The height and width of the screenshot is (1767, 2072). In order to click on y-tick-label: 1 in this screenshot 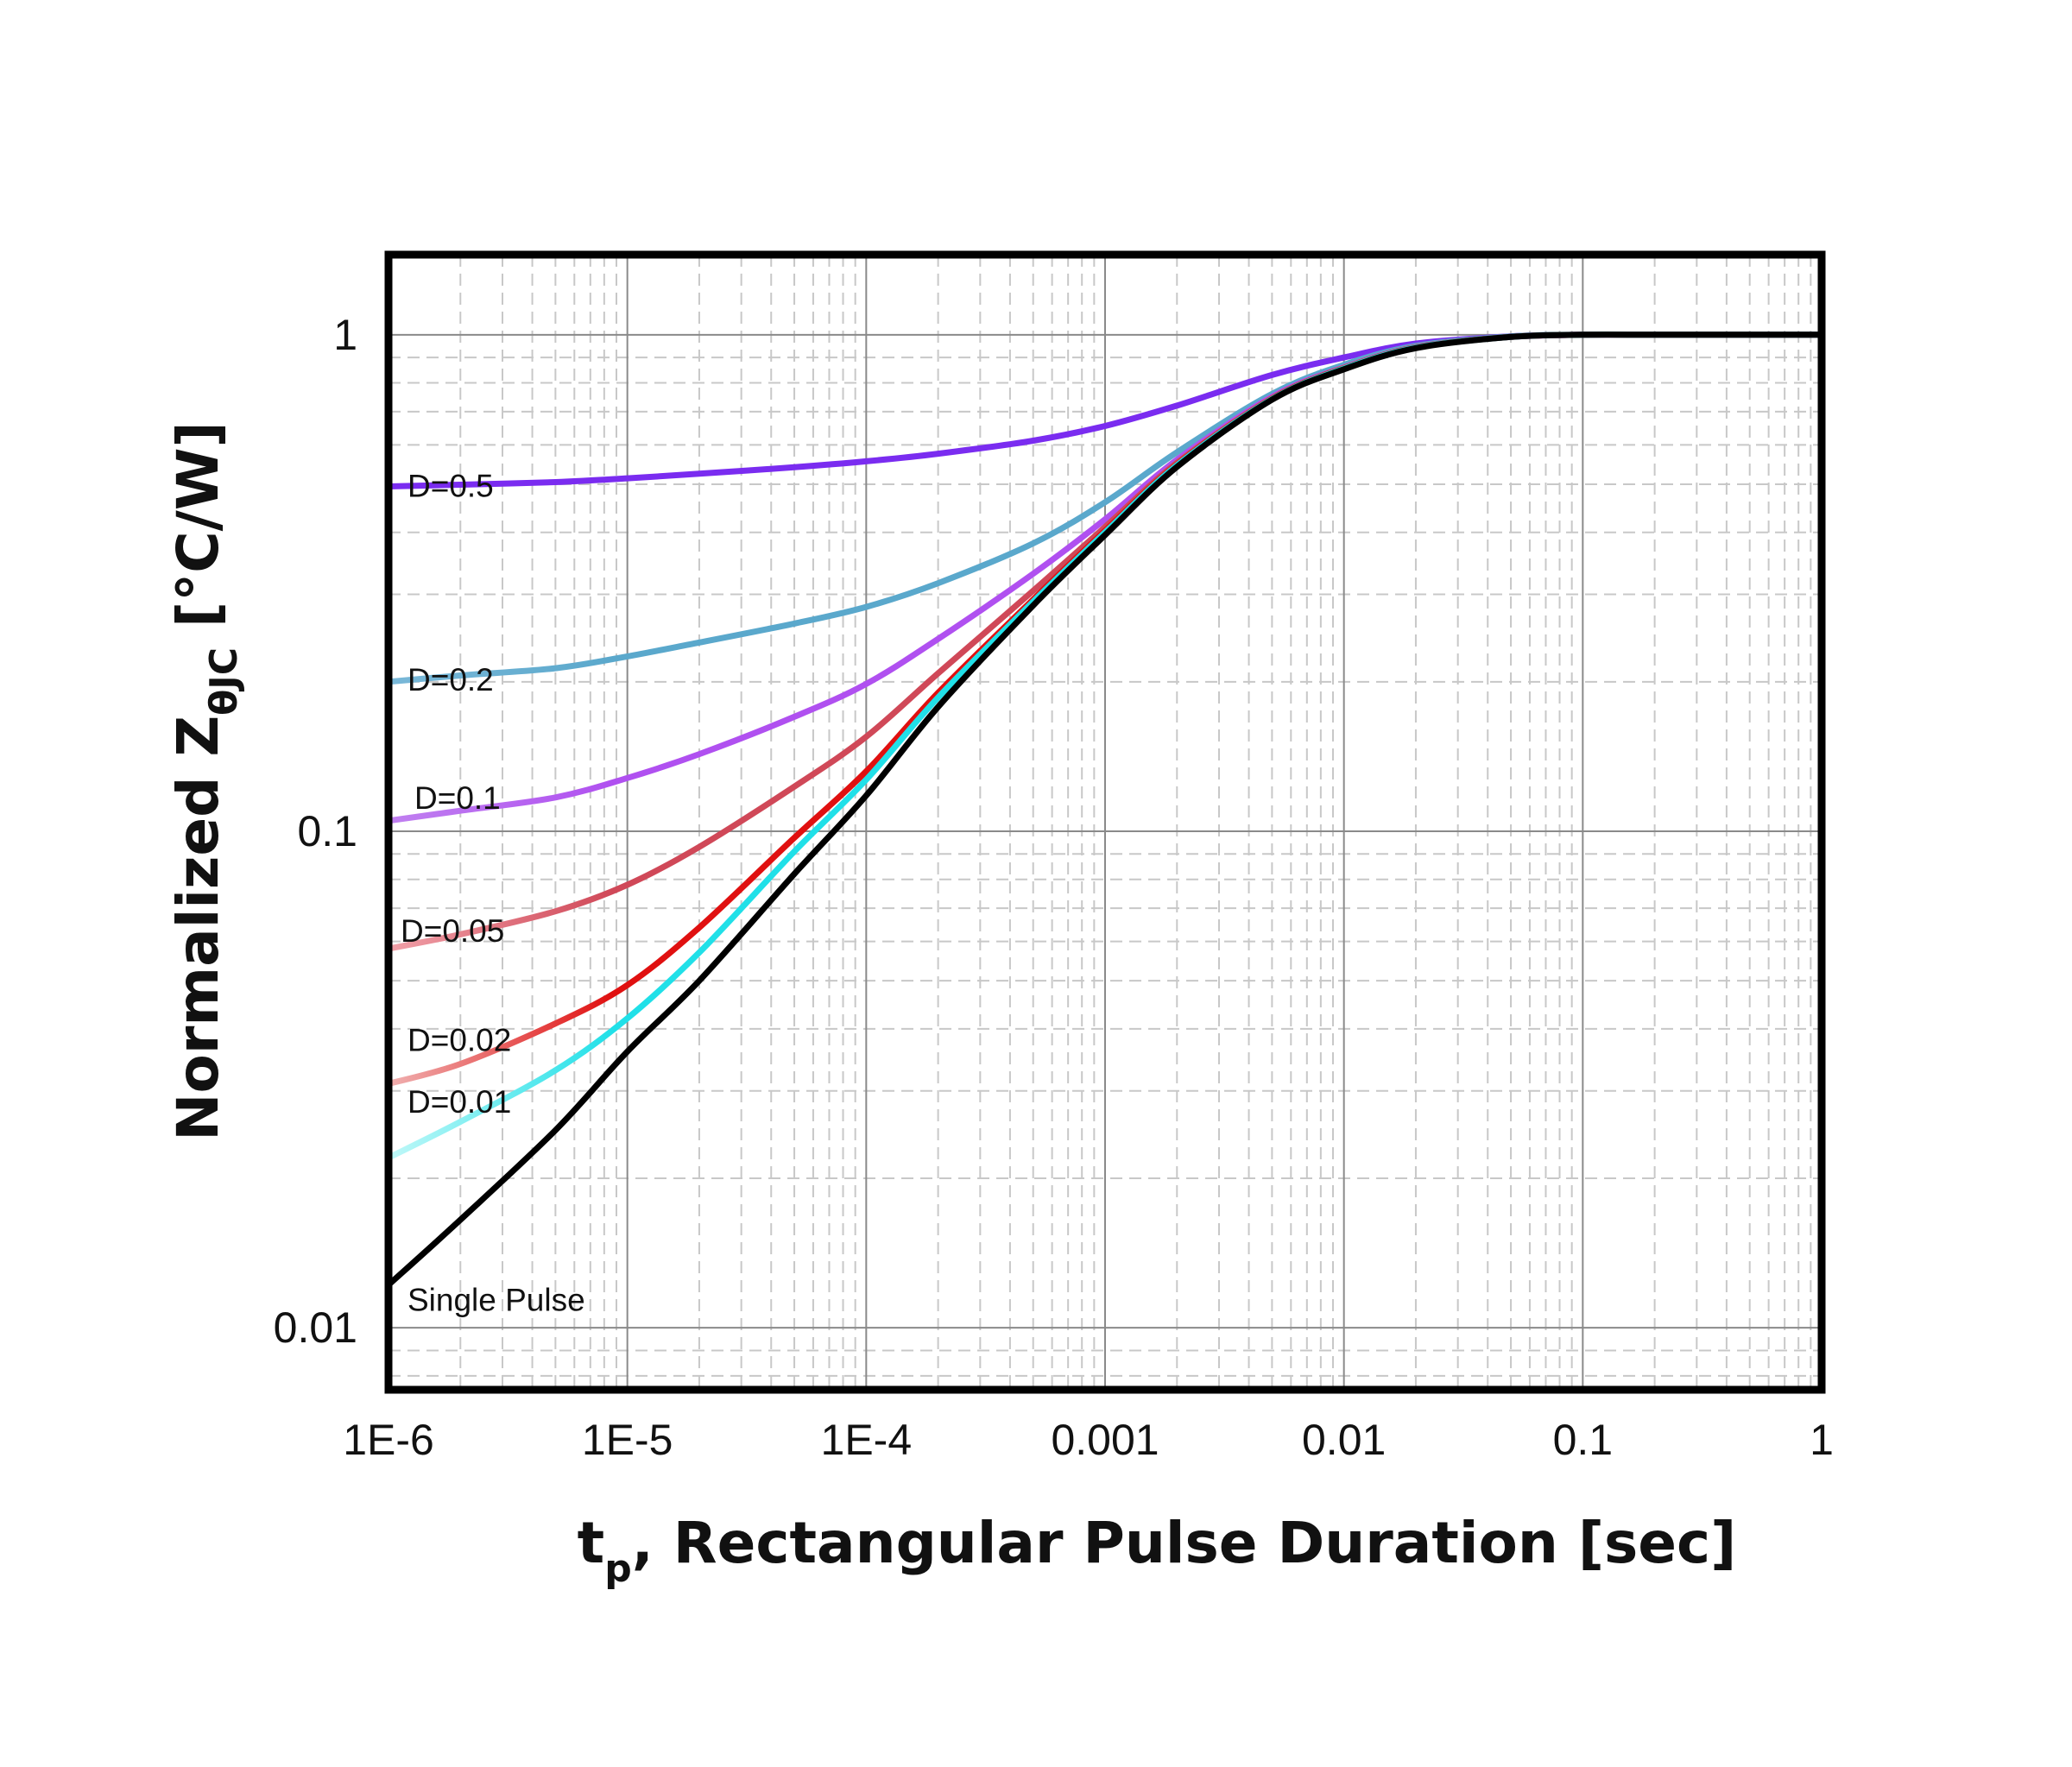, I will do `click(345, 335)`.